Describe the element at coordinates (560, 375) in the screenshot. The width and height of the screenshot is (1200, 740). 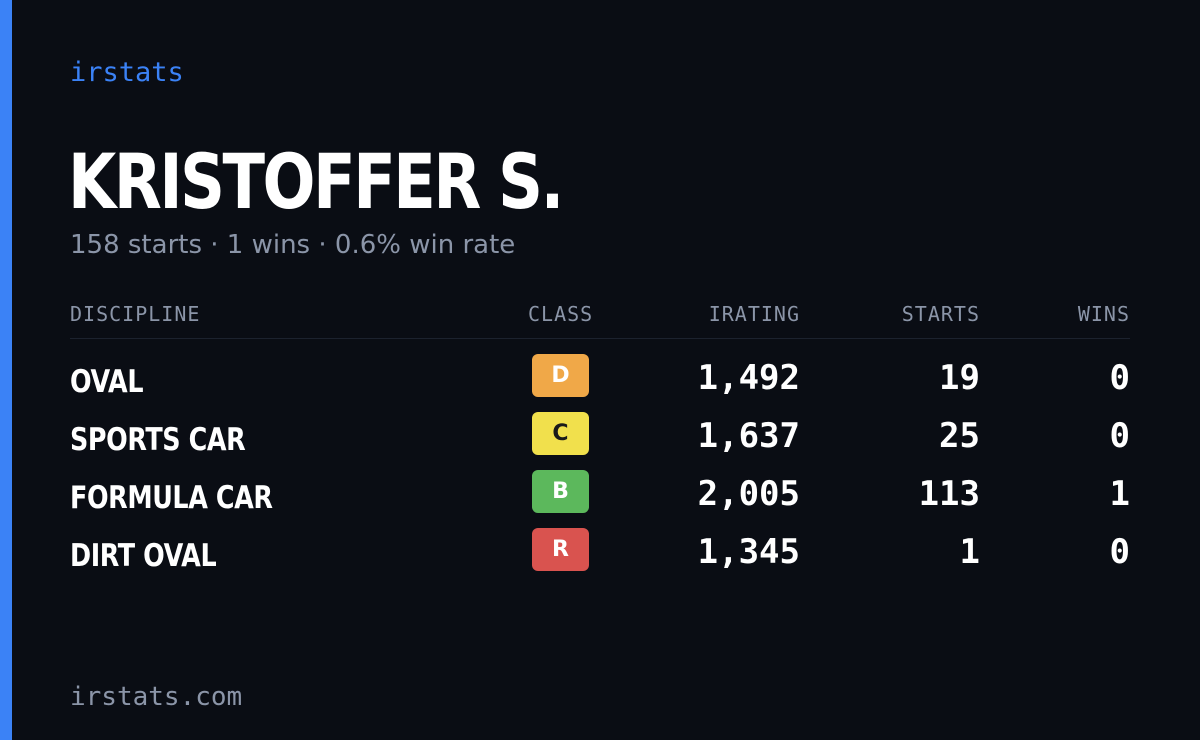
I see `license-class-badge: D` at that location.